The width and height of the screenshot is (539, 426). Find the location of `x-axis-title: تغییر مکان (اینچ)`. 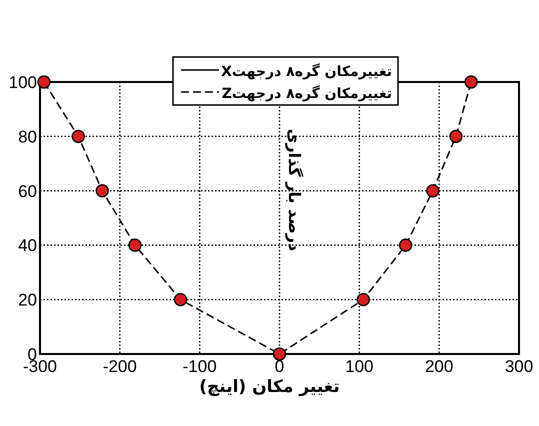

x-axis-title: تغییر مکان (اینچ) is located at coordinates (269, 387).